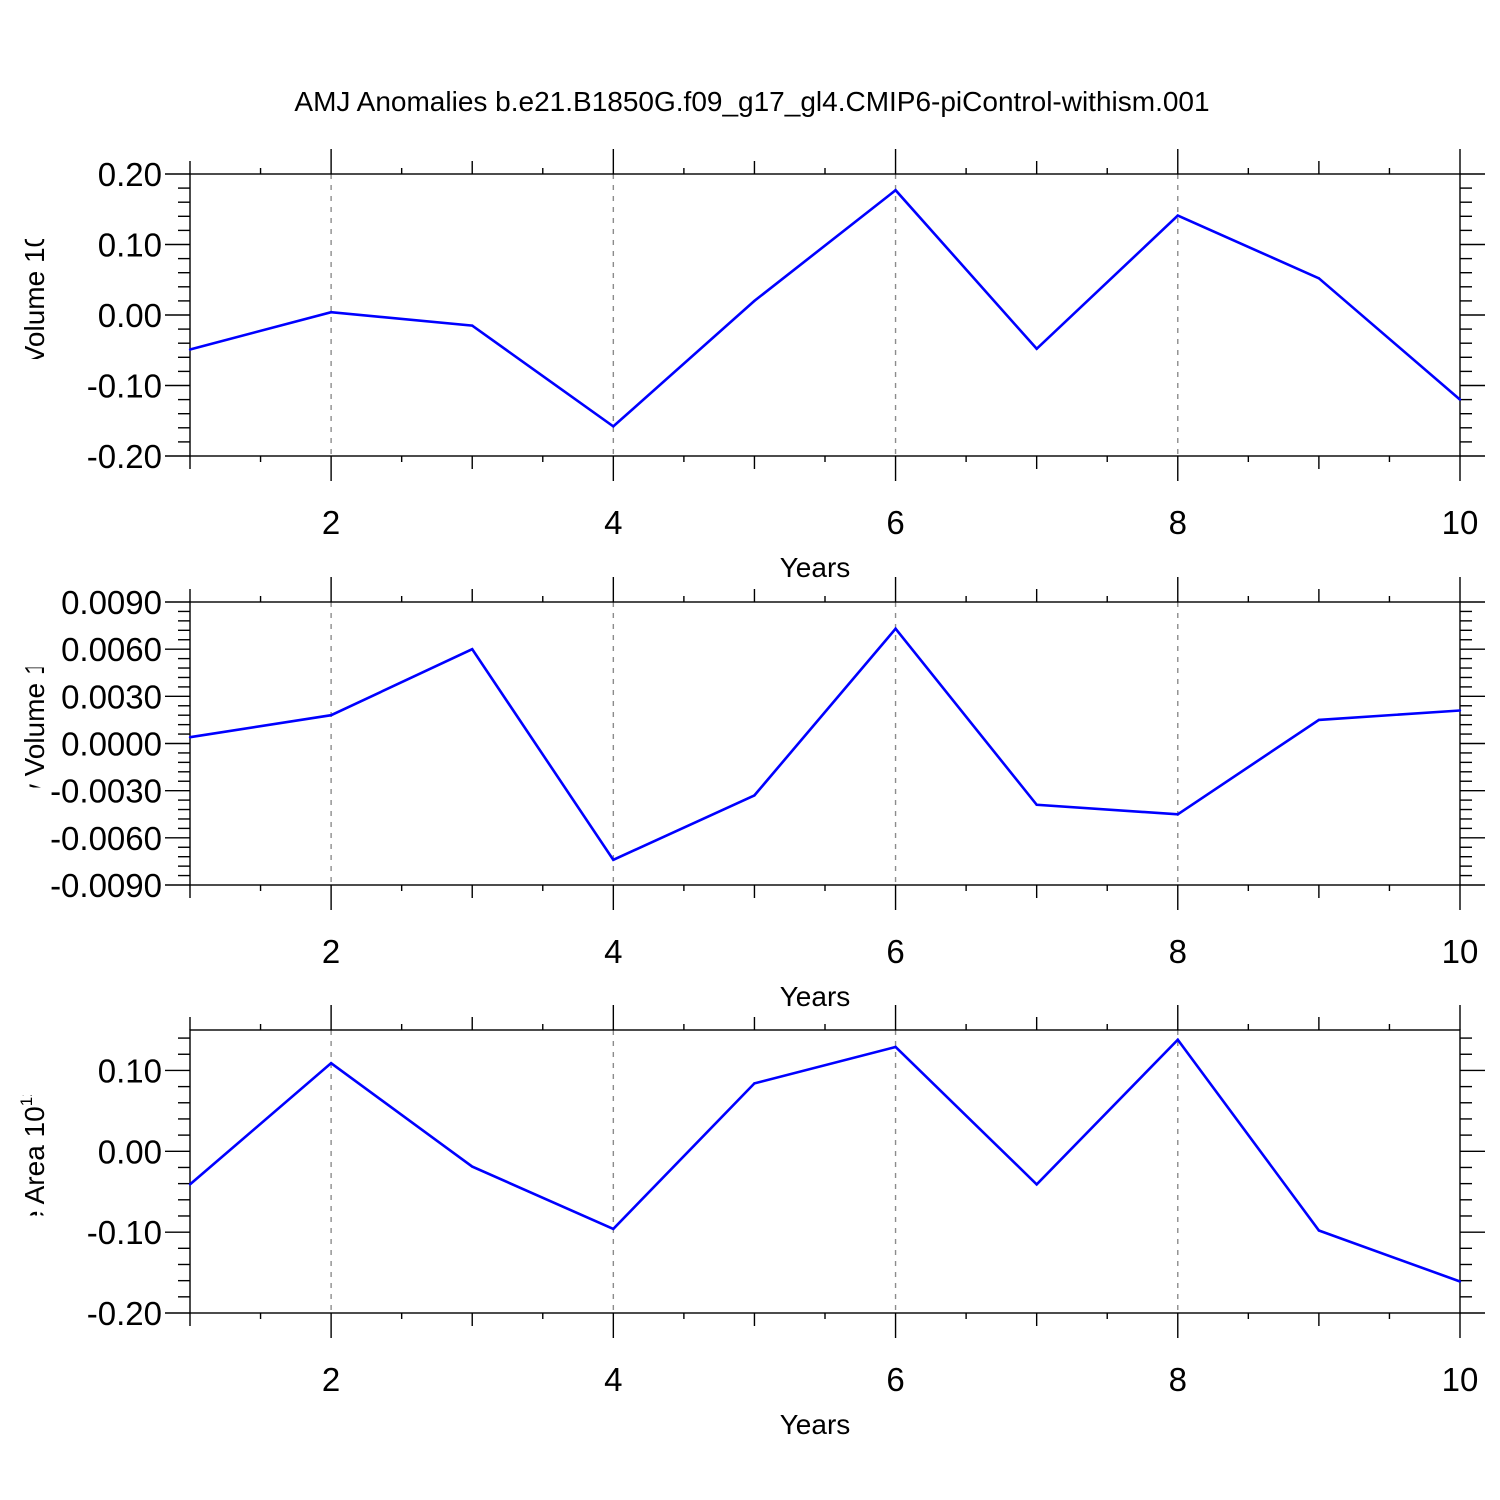  What do you see at coordinates (26, 1051) in the screenshot?
I see `y-axis-title-sup2: 2` at bounding box center [26, 1051].